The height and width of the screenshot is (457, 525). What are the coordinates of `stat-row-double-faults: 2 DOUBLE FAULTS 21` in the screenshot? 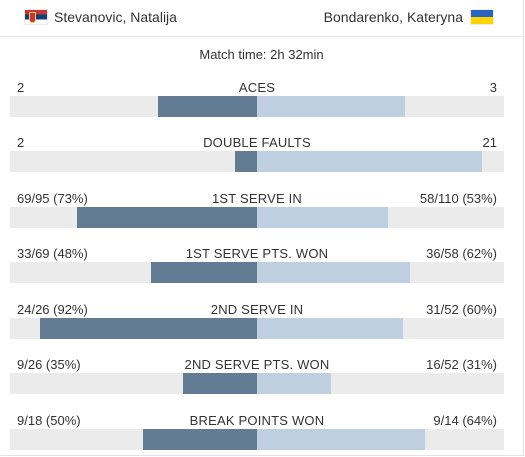 It's located at (257, 155).